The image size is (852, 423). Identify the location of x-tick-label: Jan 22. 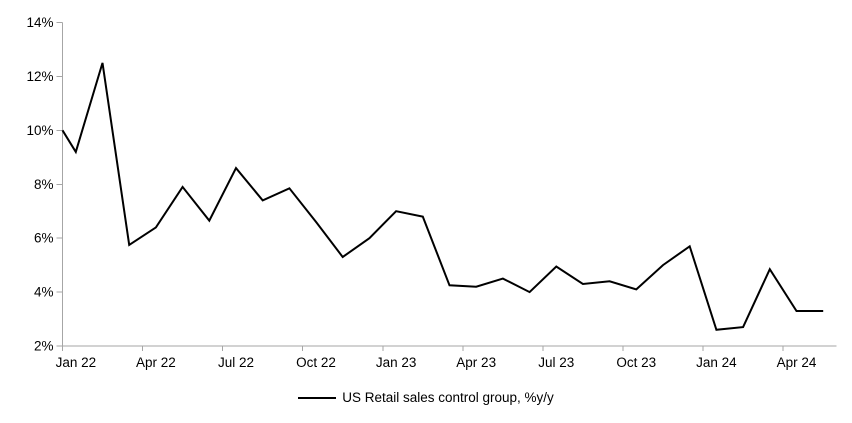
(76, 362).